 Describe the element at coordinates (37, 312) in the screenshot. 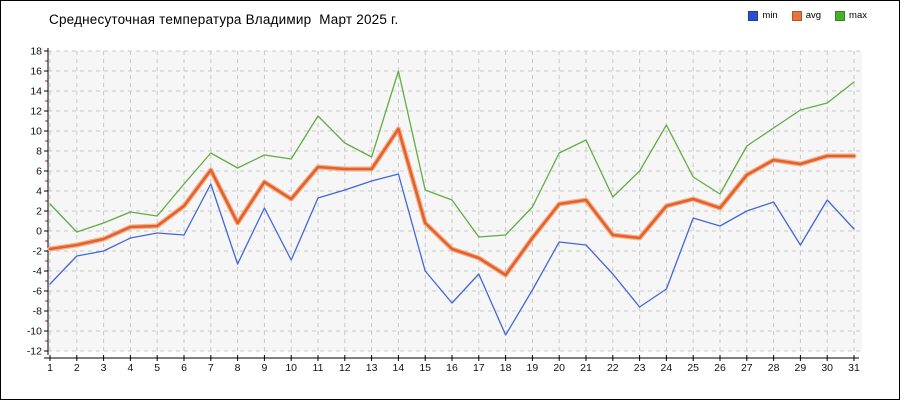

I see `svg-text: -8` at that location.